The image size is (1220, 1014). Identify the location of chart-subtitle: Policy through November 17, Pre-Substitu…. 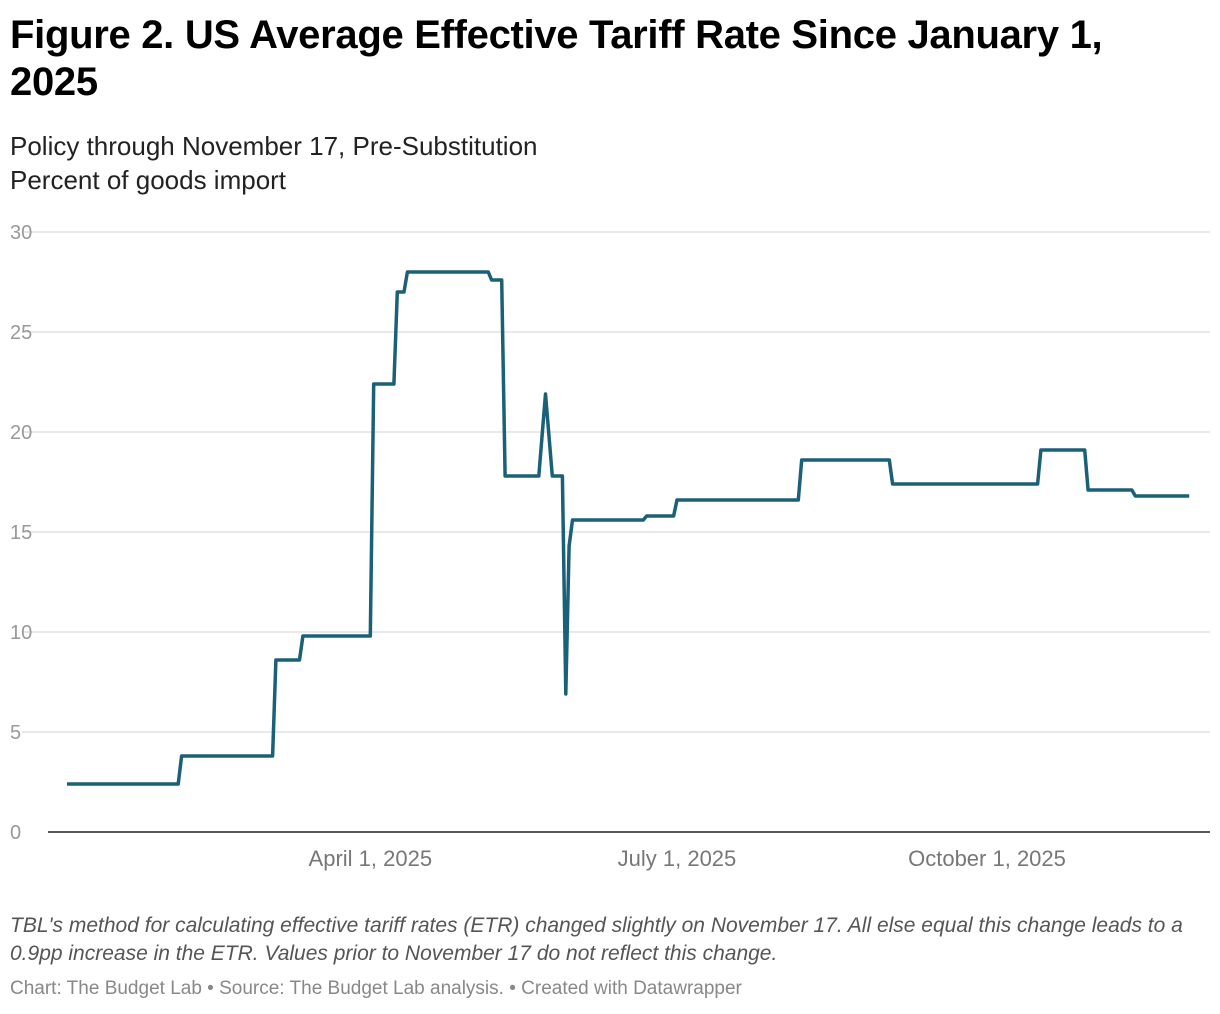
(274, 146).